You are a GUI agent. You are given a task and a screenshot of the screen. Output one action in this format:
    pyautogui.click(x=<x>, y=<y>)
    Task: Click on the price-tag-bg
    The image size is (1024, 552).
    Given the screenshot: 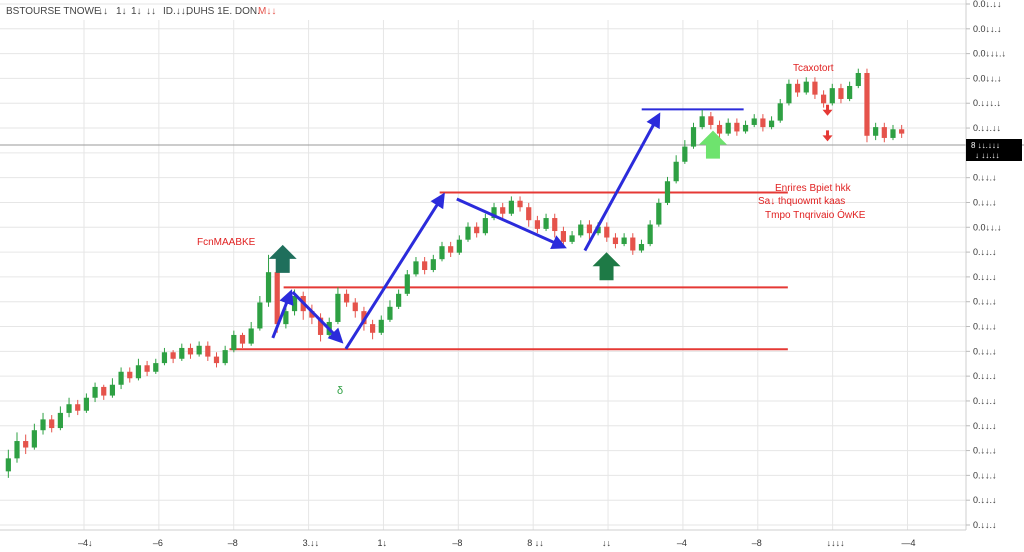 What is the action you would take?
    pyautogui.click(x=994, y=150)
    